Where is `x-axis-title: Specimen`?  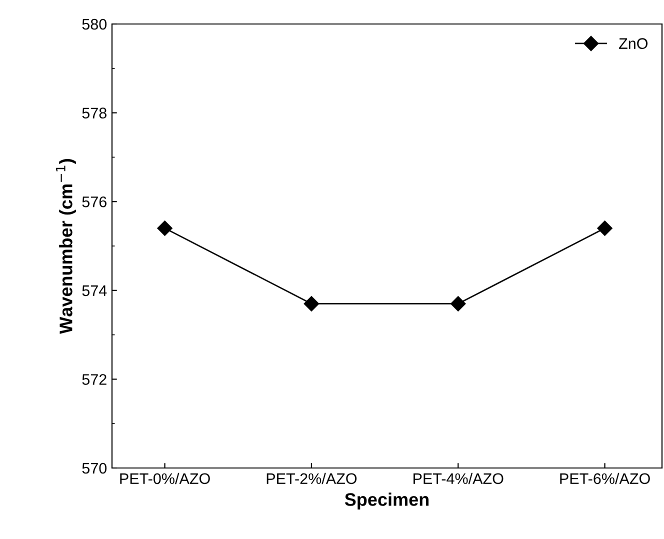
x-axis-title: Specimen is located at coordinates (386, 501).